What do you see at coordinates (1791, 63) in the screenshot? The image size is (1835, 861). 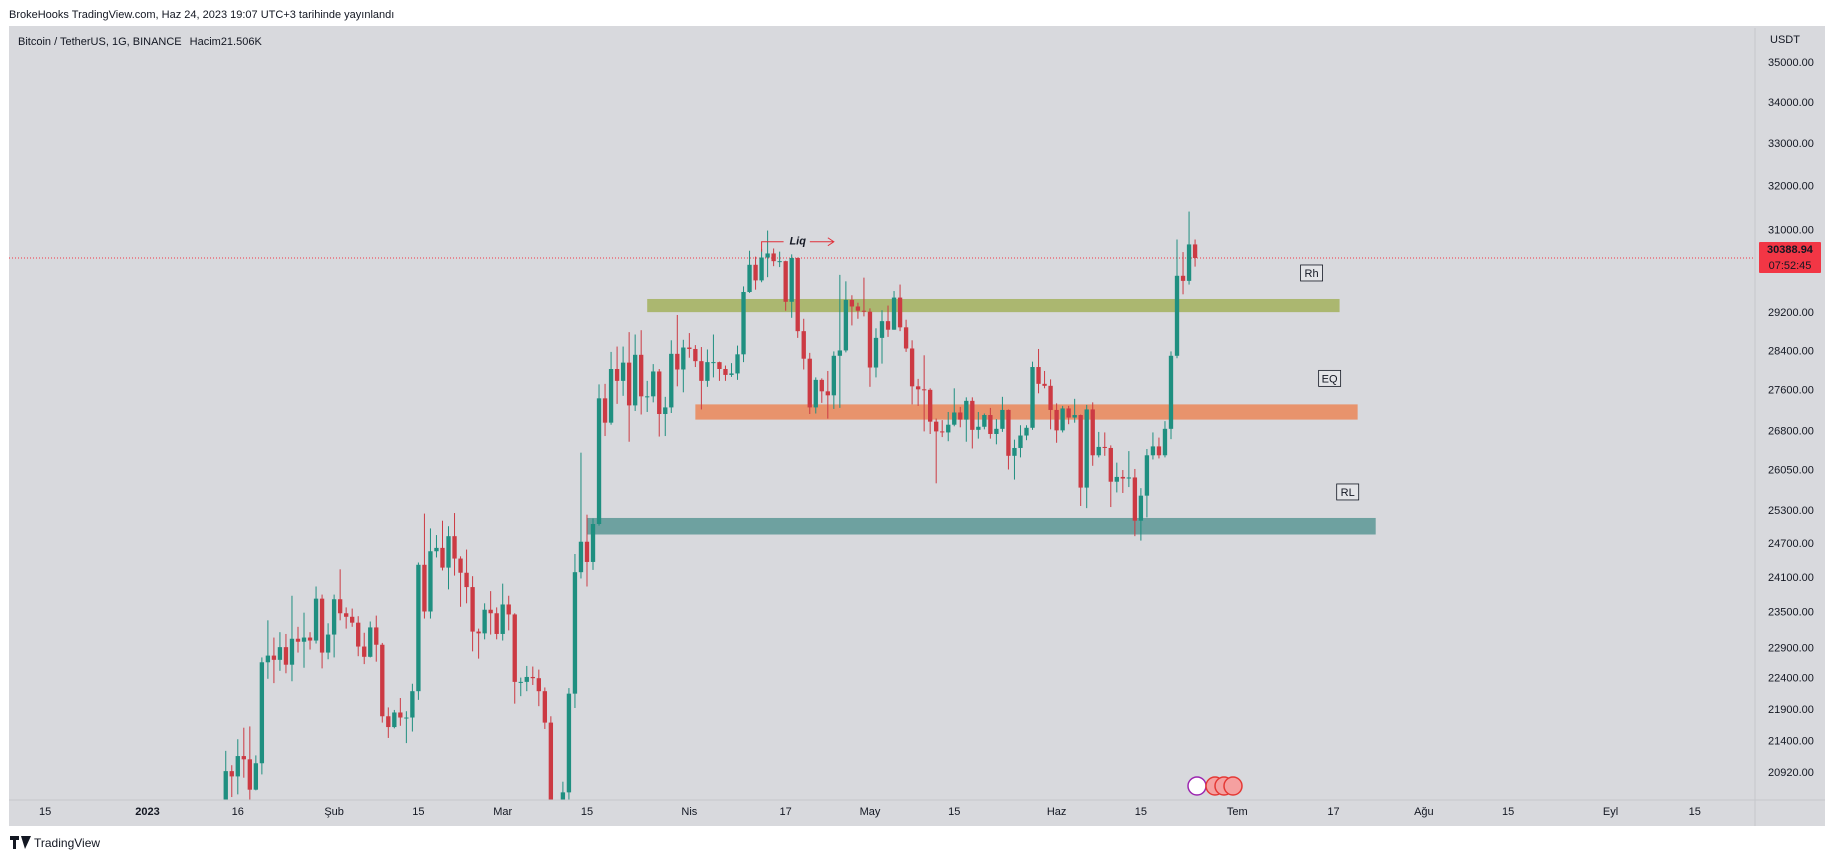 I see `y-tick-label: 35000.00` at bounding box center [1791, 63].